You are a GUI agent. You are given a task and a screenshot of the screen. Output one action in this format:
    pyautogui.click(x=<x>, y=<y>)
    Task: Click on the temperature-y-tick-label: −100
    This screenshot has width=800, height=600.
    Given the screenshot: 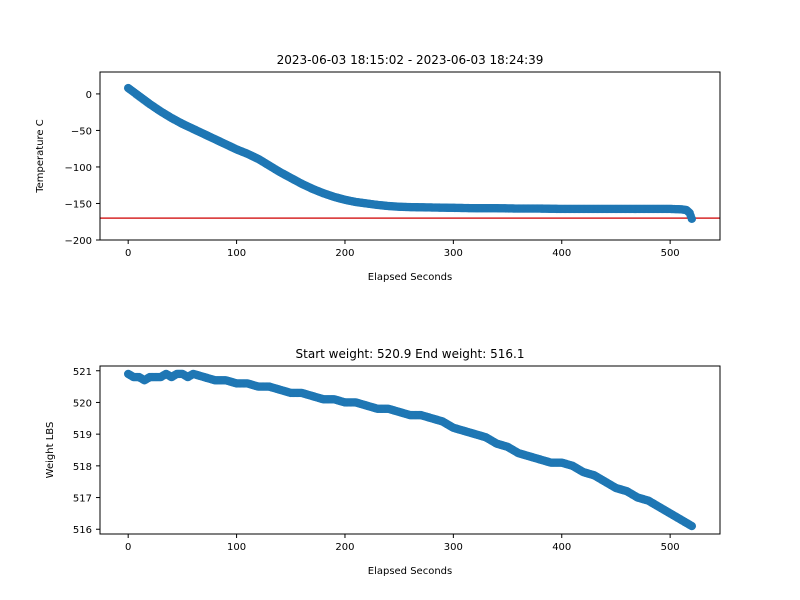 What is the action you would take?
    pyautogui.click(x=78, y=168)
    